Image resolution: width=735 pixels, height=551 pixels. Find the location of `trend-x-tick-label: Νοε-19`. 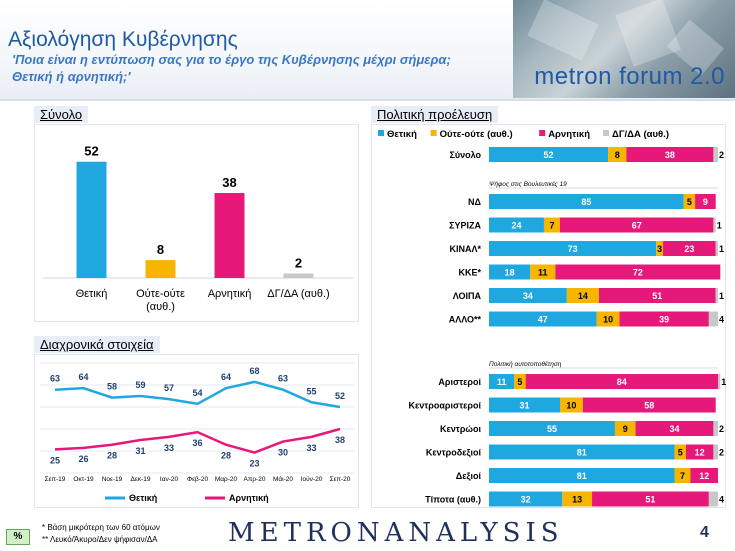

trend-x-tick-label: Νοε-19 is located at coordinates (112, 479).